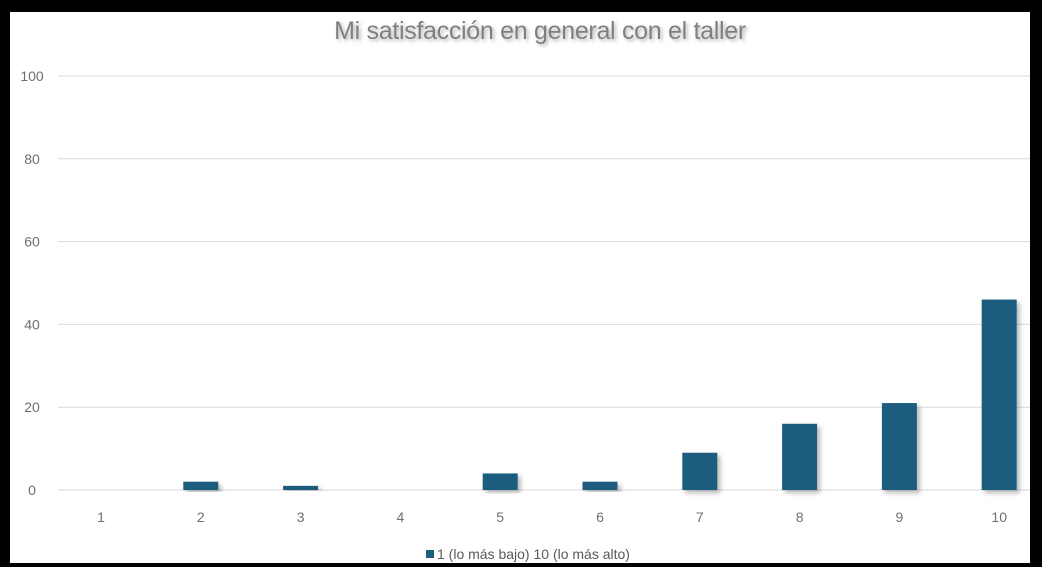 The height and width of the screenshot is (568, 1042). What do you see at coordinates (32, 76) in the screenshot?
I see `y-tick-label: 100` at bounding box center [32, 76].